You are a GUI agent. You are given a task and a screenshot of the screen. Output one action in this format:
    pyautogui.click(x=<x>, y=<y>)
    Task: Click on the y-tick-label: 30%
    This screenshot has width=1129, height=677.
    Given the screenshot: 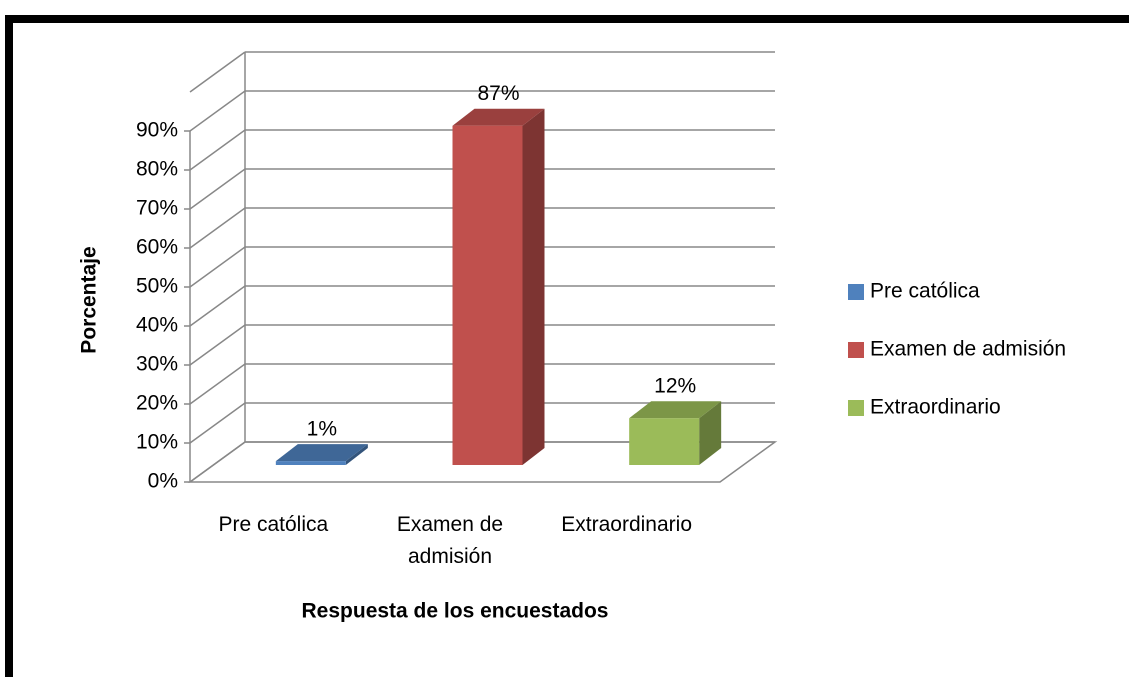 What is the action you would take?
    pyautogui.click(x=157, y=364)
    